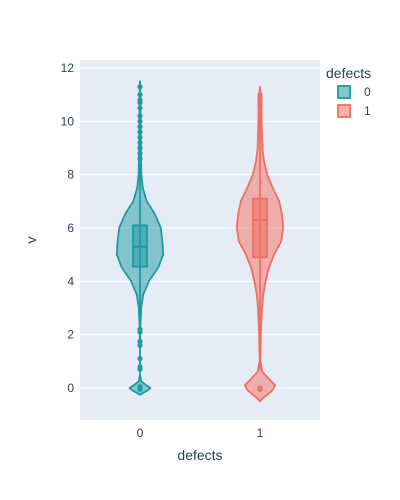 This screenshot has width=400, height=500. Describe the element at coordinates (260, 433) in the screenshot. I see `x-tick-label: 1` at that location.